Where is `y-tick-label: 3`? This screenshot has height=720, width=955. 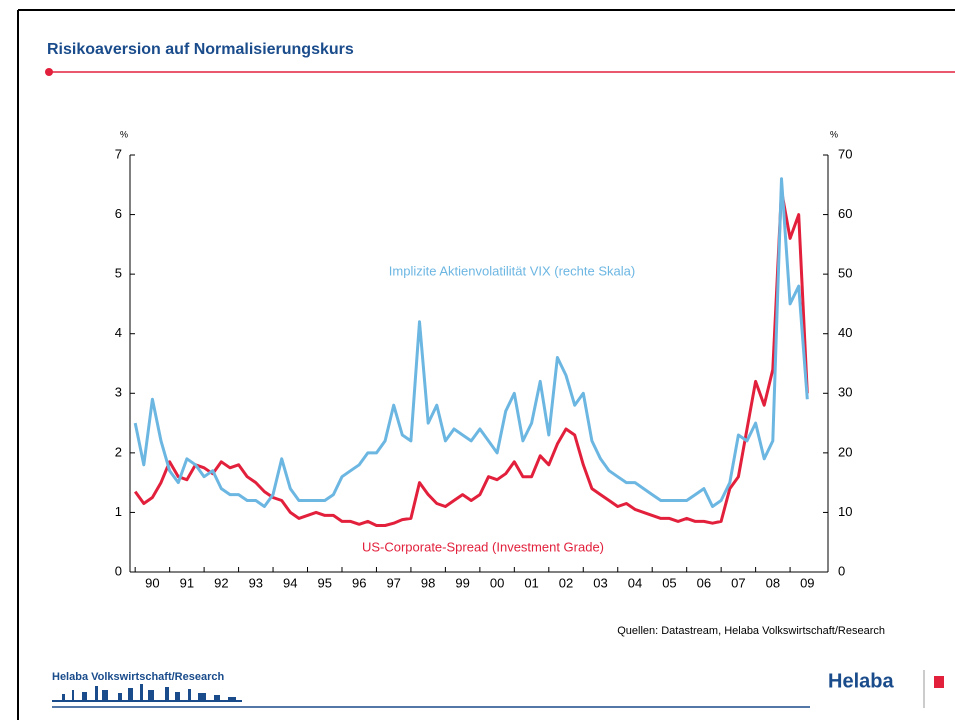
y-tick-label: 3 is located at coordinates (118, 392).